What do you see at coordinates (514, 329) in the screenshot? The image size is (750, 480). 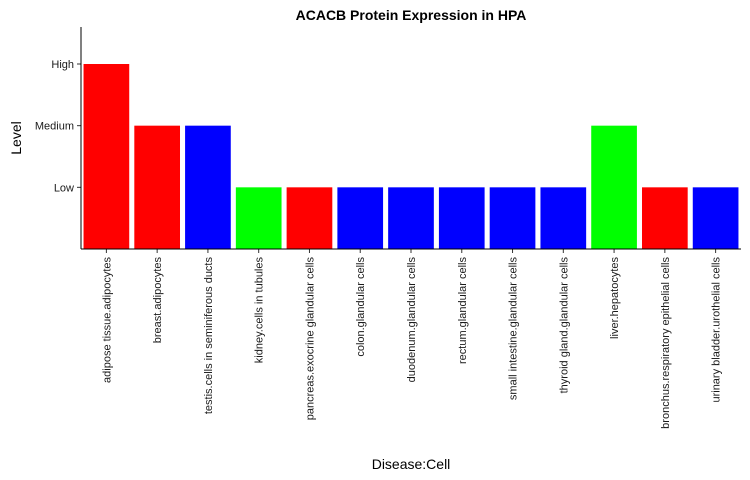 I see `x-tick-label: small intestine.glandular cells` at bounding box center [514, 329].